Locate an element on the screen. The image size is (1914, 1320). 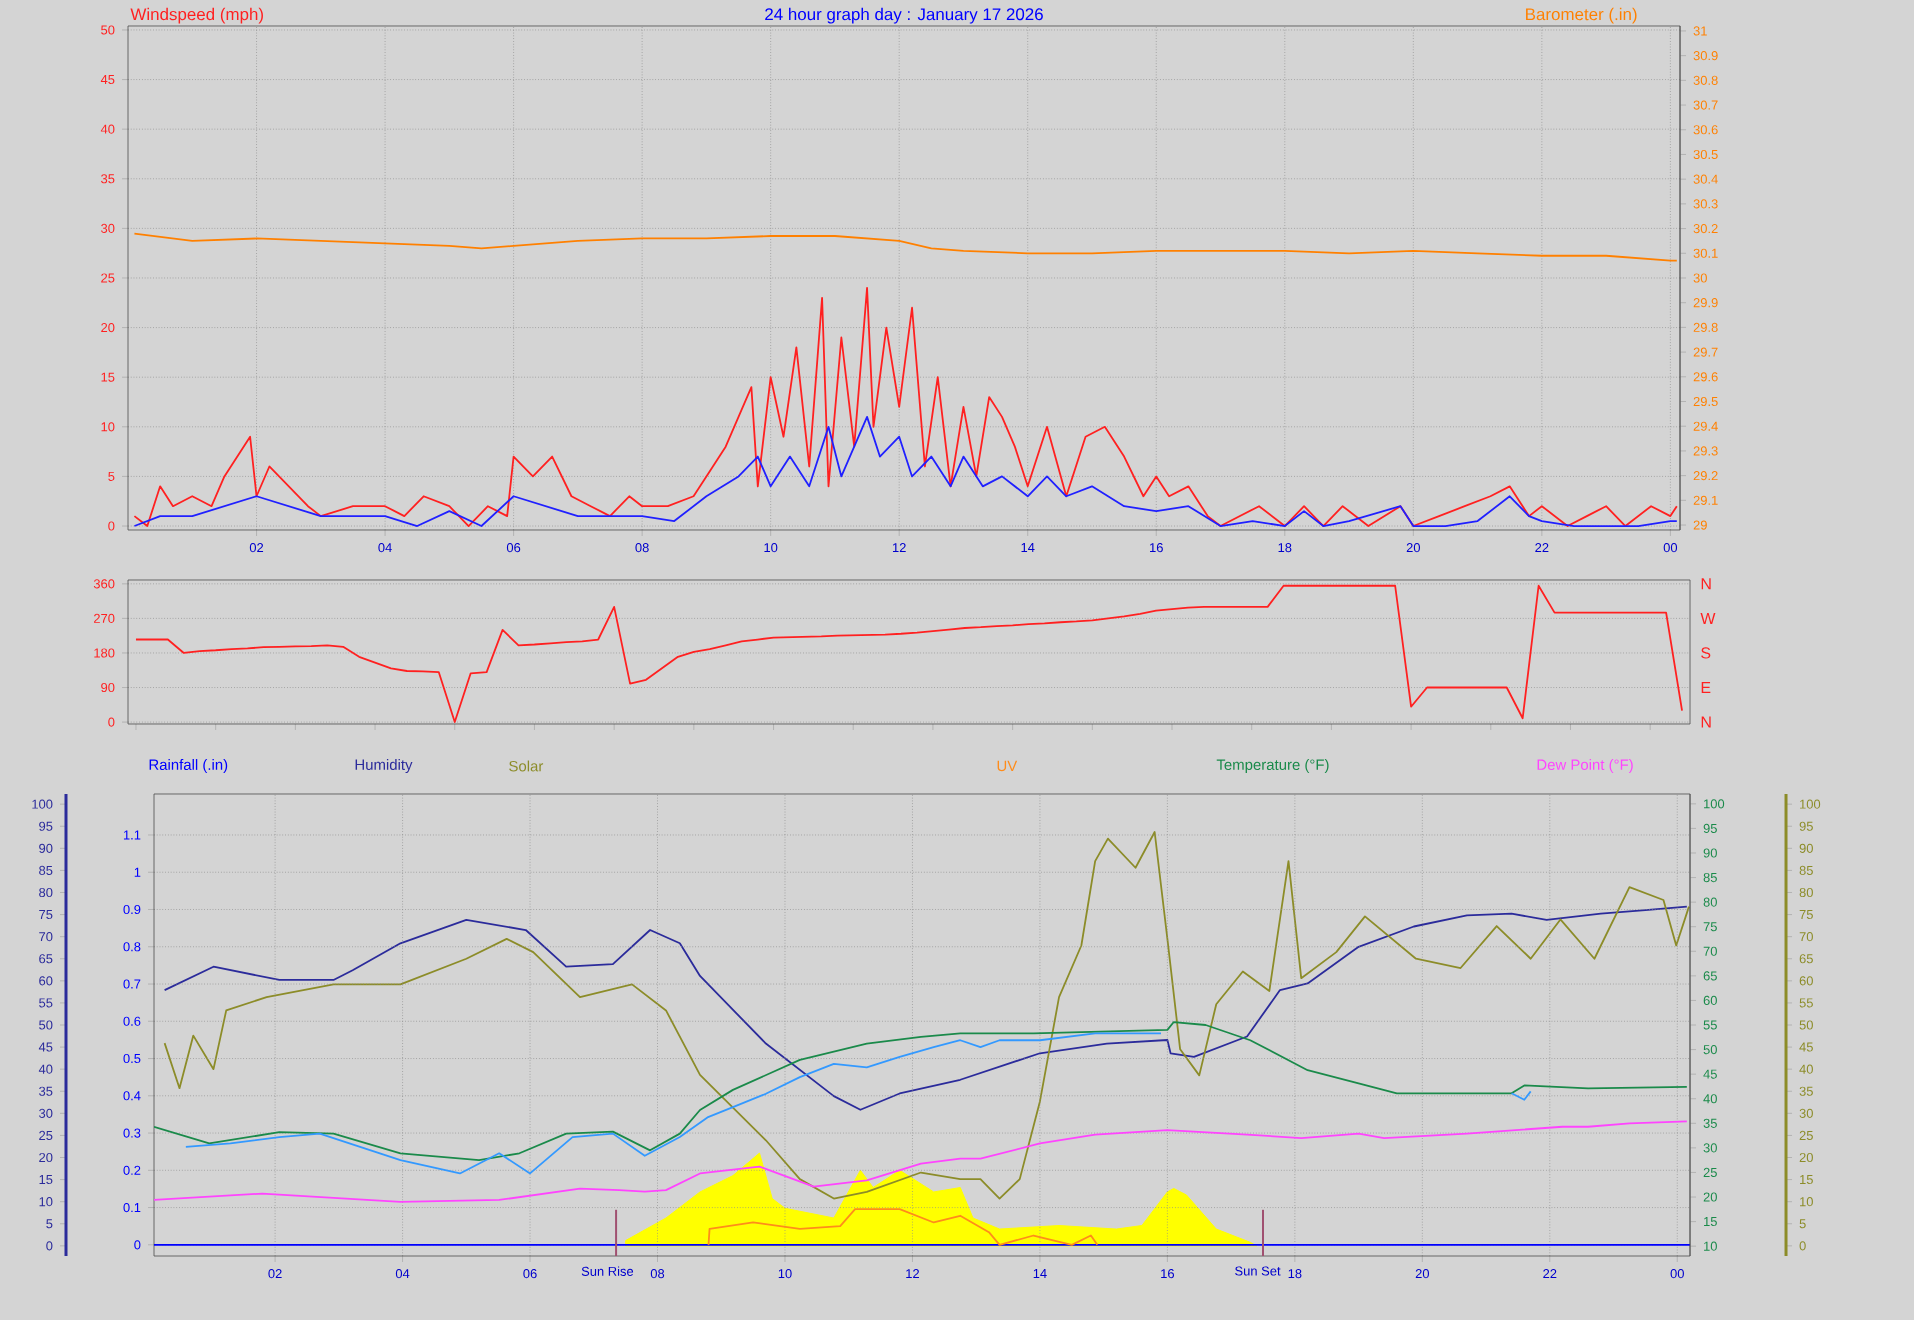
y-axis-title: Windspeed (mph) is located at coordinates (196, 15).